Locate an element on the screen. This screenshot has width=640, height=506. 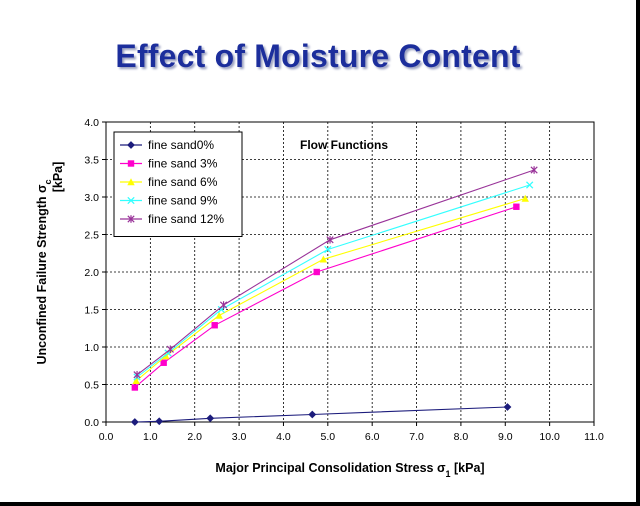
legend-entry: fine sand 3% is located at coordinates (169, 164).